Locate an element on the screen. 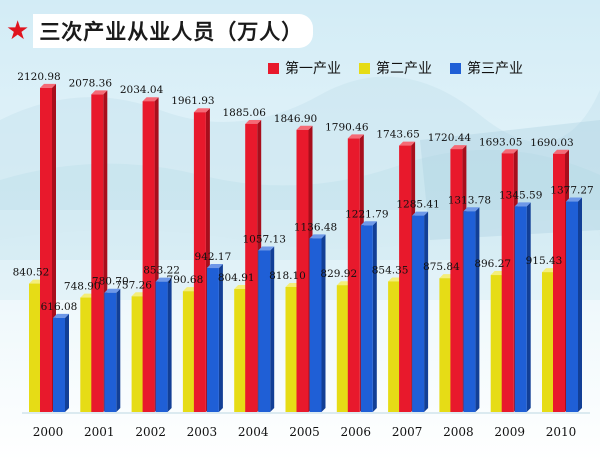 This screenshot has height=461, width=600. value-label-tertiary-2001: 780.70 is located at coordinates (110, 282).